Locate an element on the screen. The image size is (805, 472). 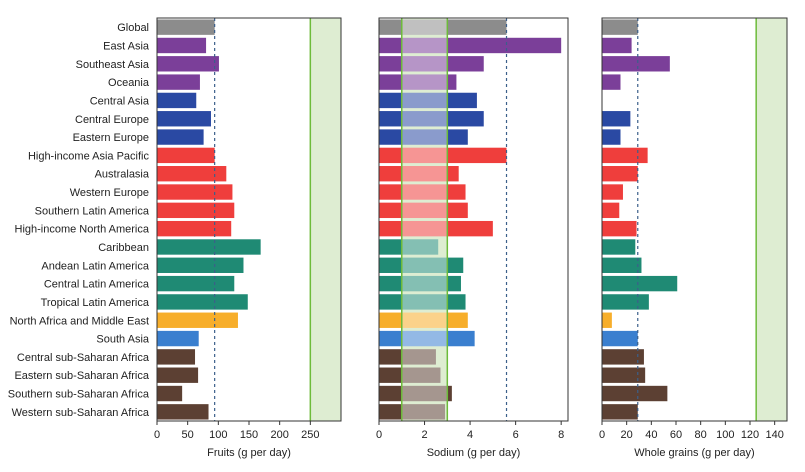
region-label-high-income-asia-pacific: High-income Asia Pacific is located at coordinates (89, 156).